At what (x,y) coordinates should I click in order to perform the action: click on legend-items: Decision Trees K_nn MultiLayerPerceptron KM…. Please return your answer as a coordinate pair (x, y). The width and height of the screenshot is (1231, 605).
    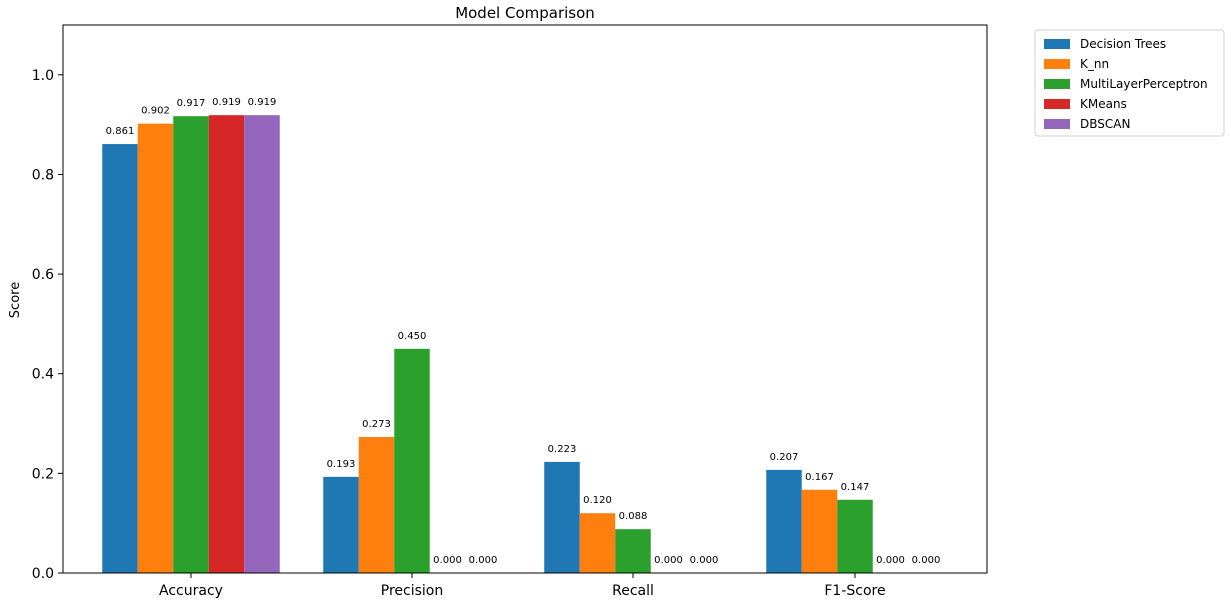
    Looking at the image, I should click on (1126, 84).